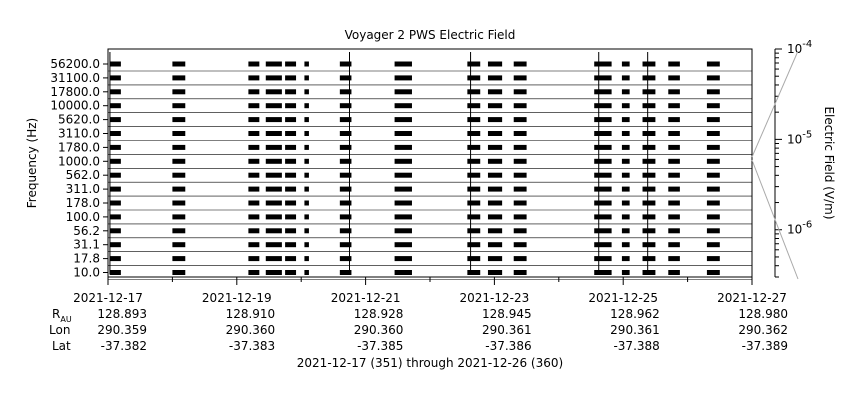 This screenshot has height=400, width=860. What do you see at coordinates (799, 47) in the screenshot?
I see `colorbar-tick-label: 10⁻⁴` at bounding box center [799, 47].